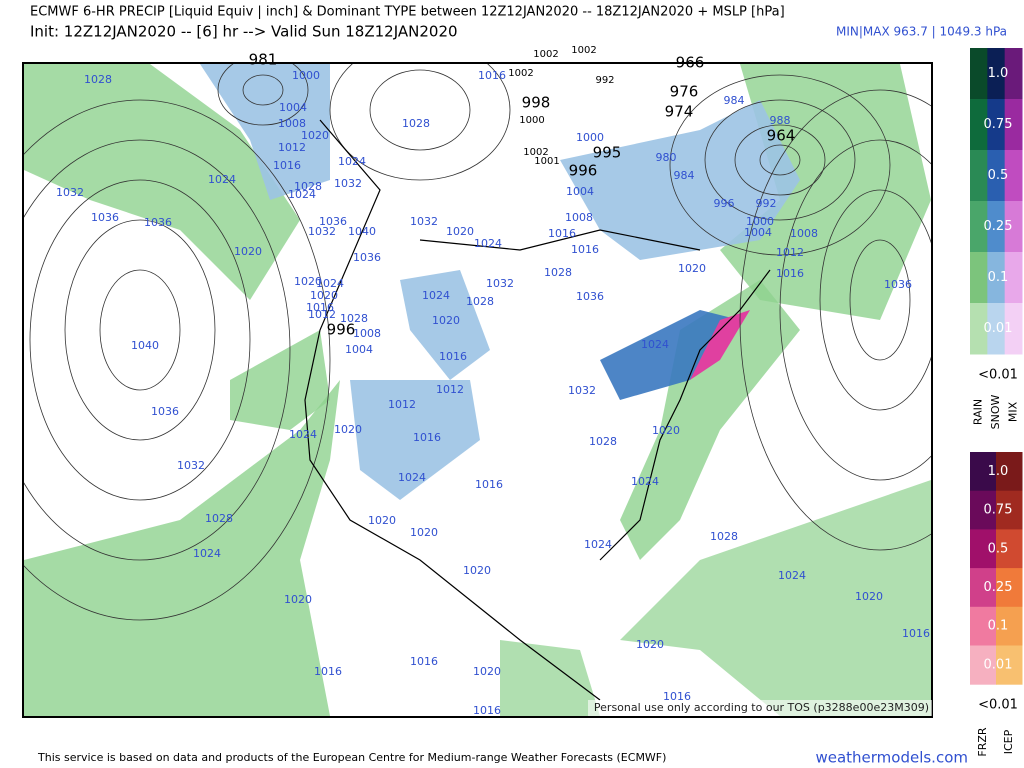 This screenshot has height=768, width=1024. I want to click on pressure-label: 1000, so click(531, 120).